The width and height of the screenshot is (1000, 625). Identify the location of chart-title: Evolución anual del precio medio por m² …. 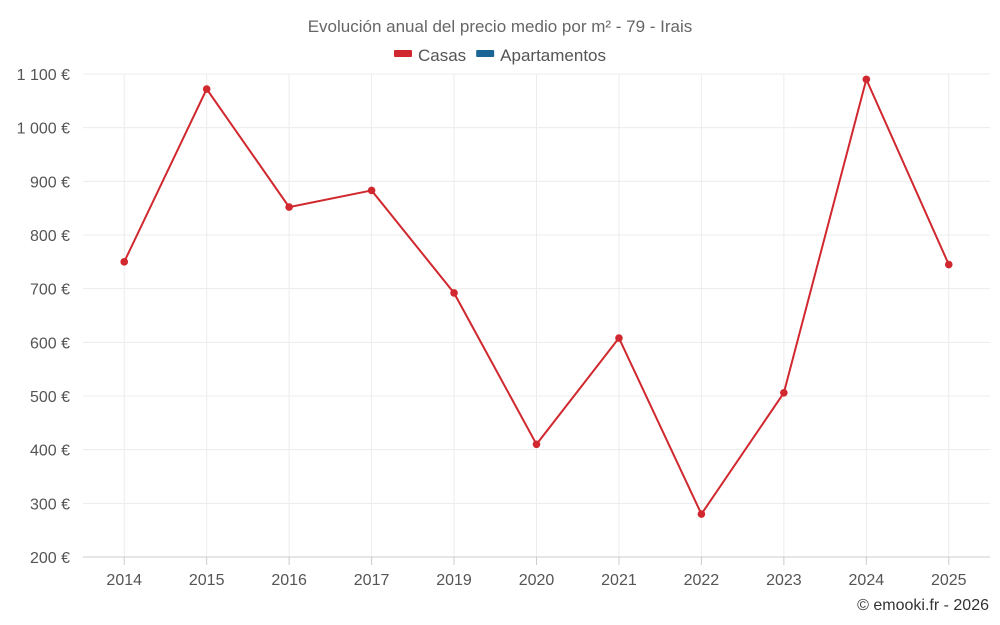
(500, 26).